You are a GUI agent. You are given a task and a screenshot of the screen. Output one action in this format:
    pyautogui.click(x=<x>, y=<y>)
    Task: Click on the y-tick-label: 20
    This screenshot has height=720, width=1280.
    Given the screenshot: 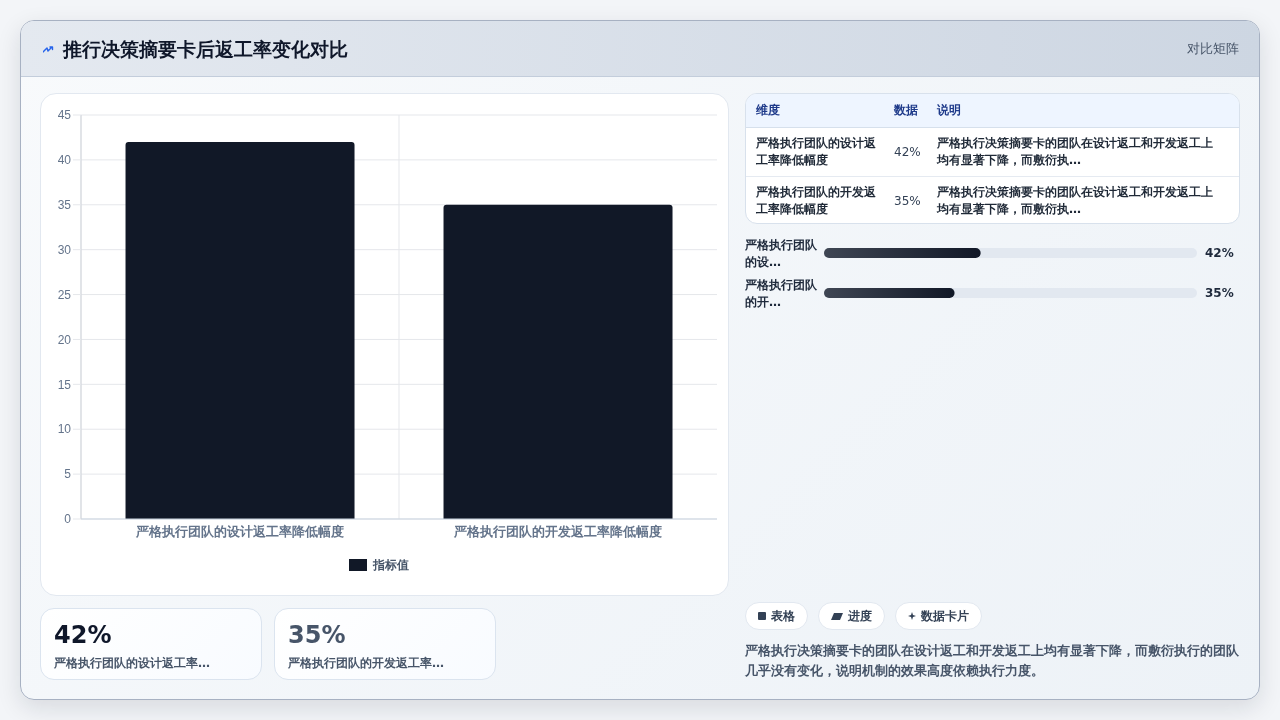 What is the action you would take?
    pyautogui.click(x=64, y=339)
    